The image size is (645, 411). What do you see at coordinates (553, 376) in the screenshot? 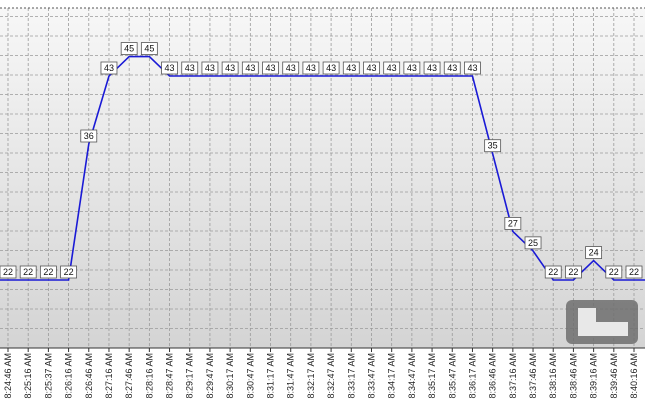
I see `x-tick-label: 8:38:16 AM` at bounding box center [553, 376].